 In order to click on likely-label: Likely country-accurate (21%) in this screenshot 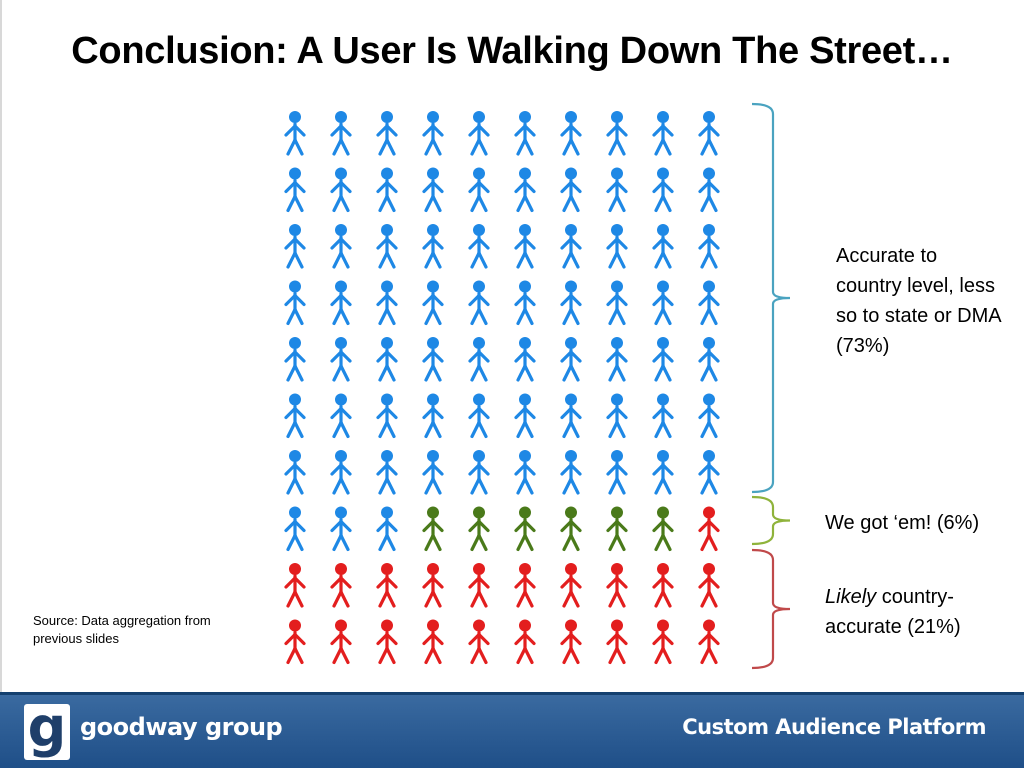, I will do `click(915, 612)`.